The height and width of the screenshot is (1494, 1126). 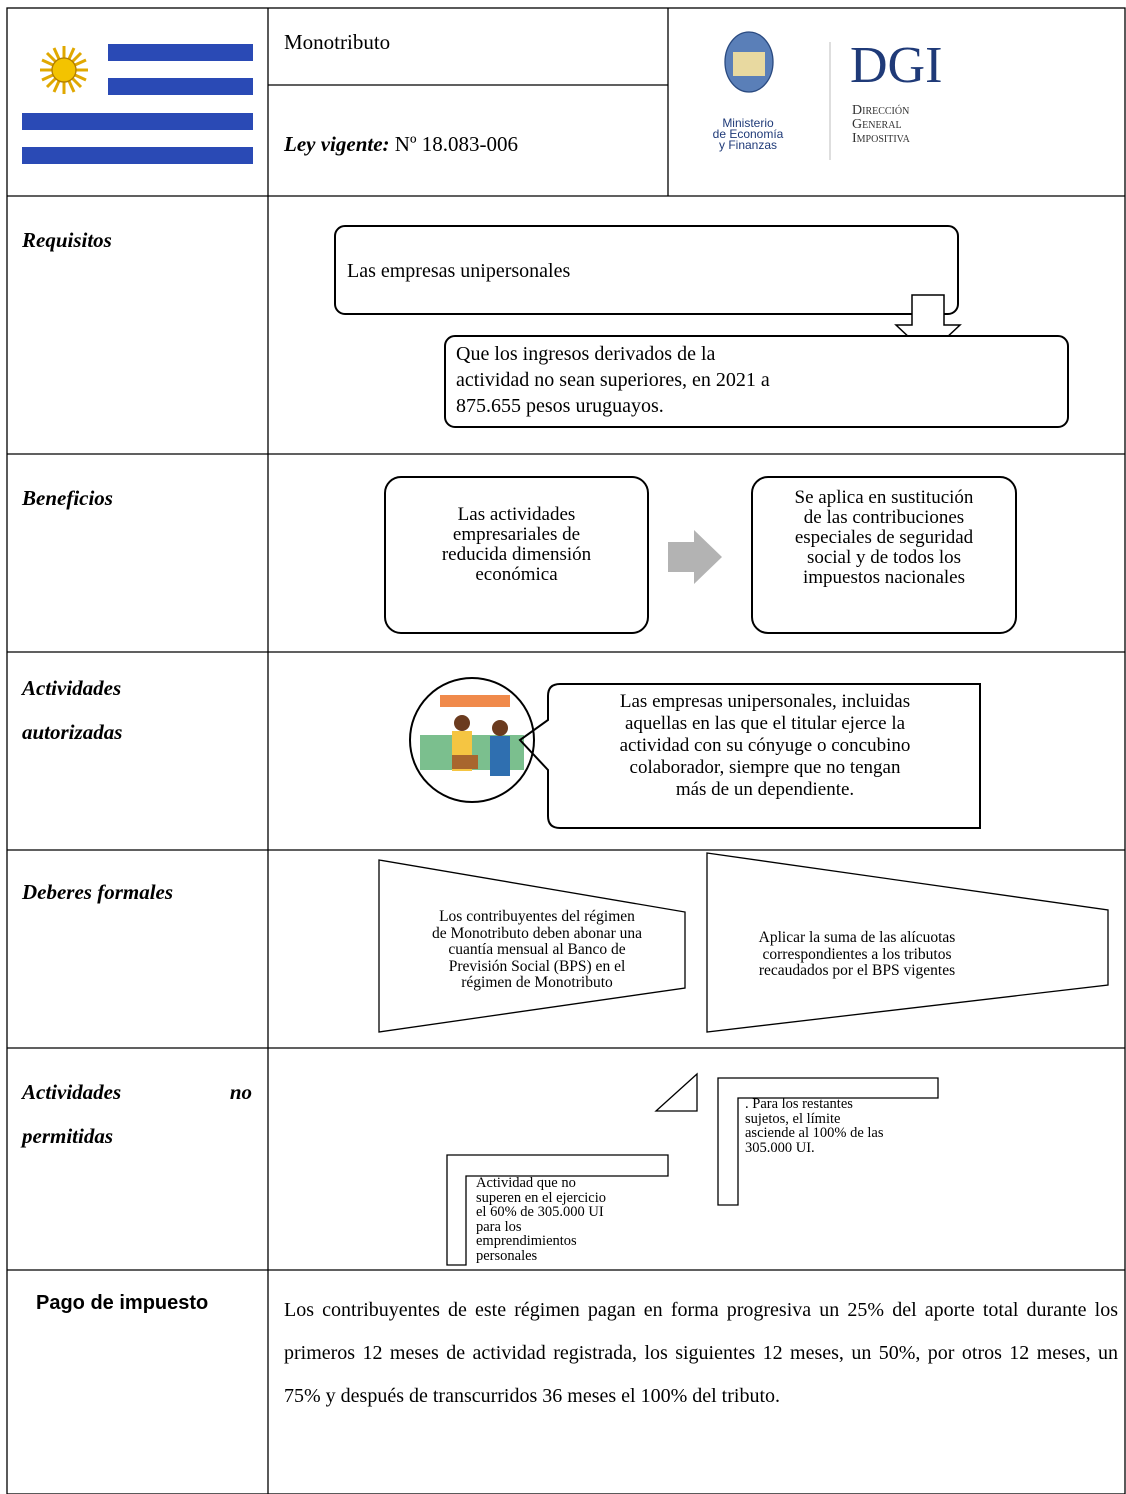 I want to click on row-label: Requisitos, so click(x=137, y=240).